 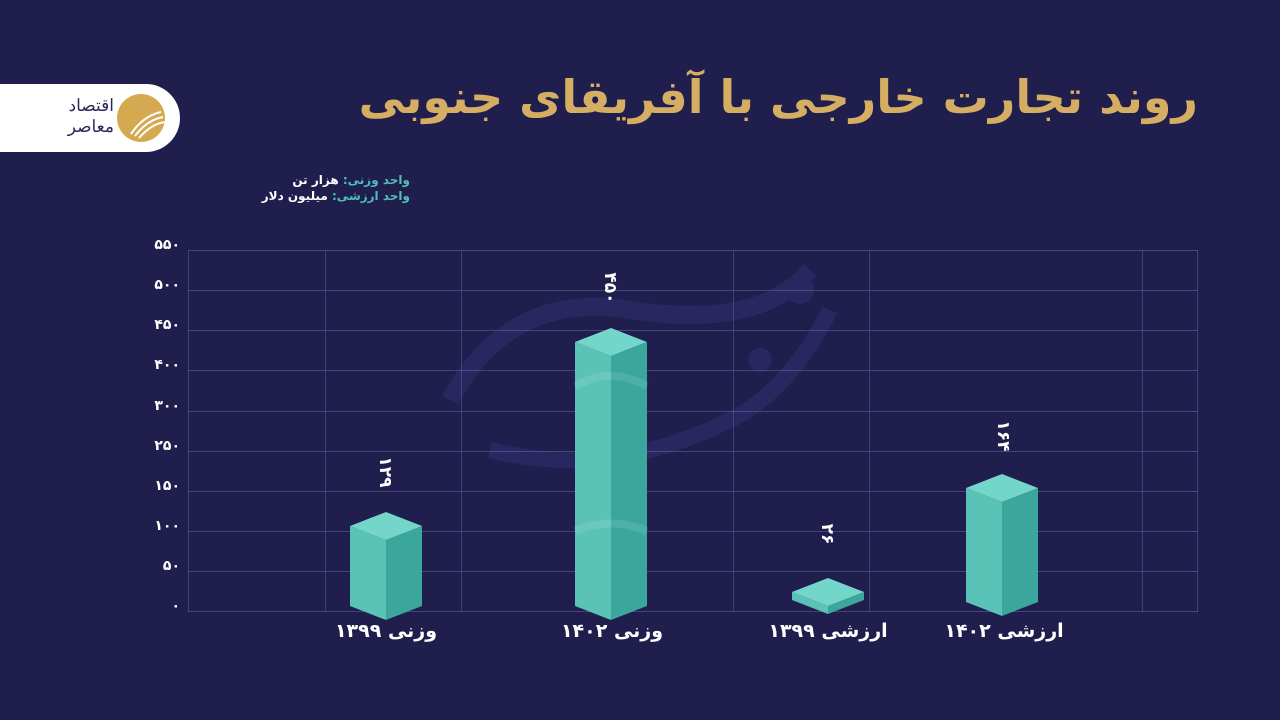 What do you see at coordinates (827, 534) in the screenshot?
I see `bar-value-label: ۲۶` at bounding box center [827, 534].